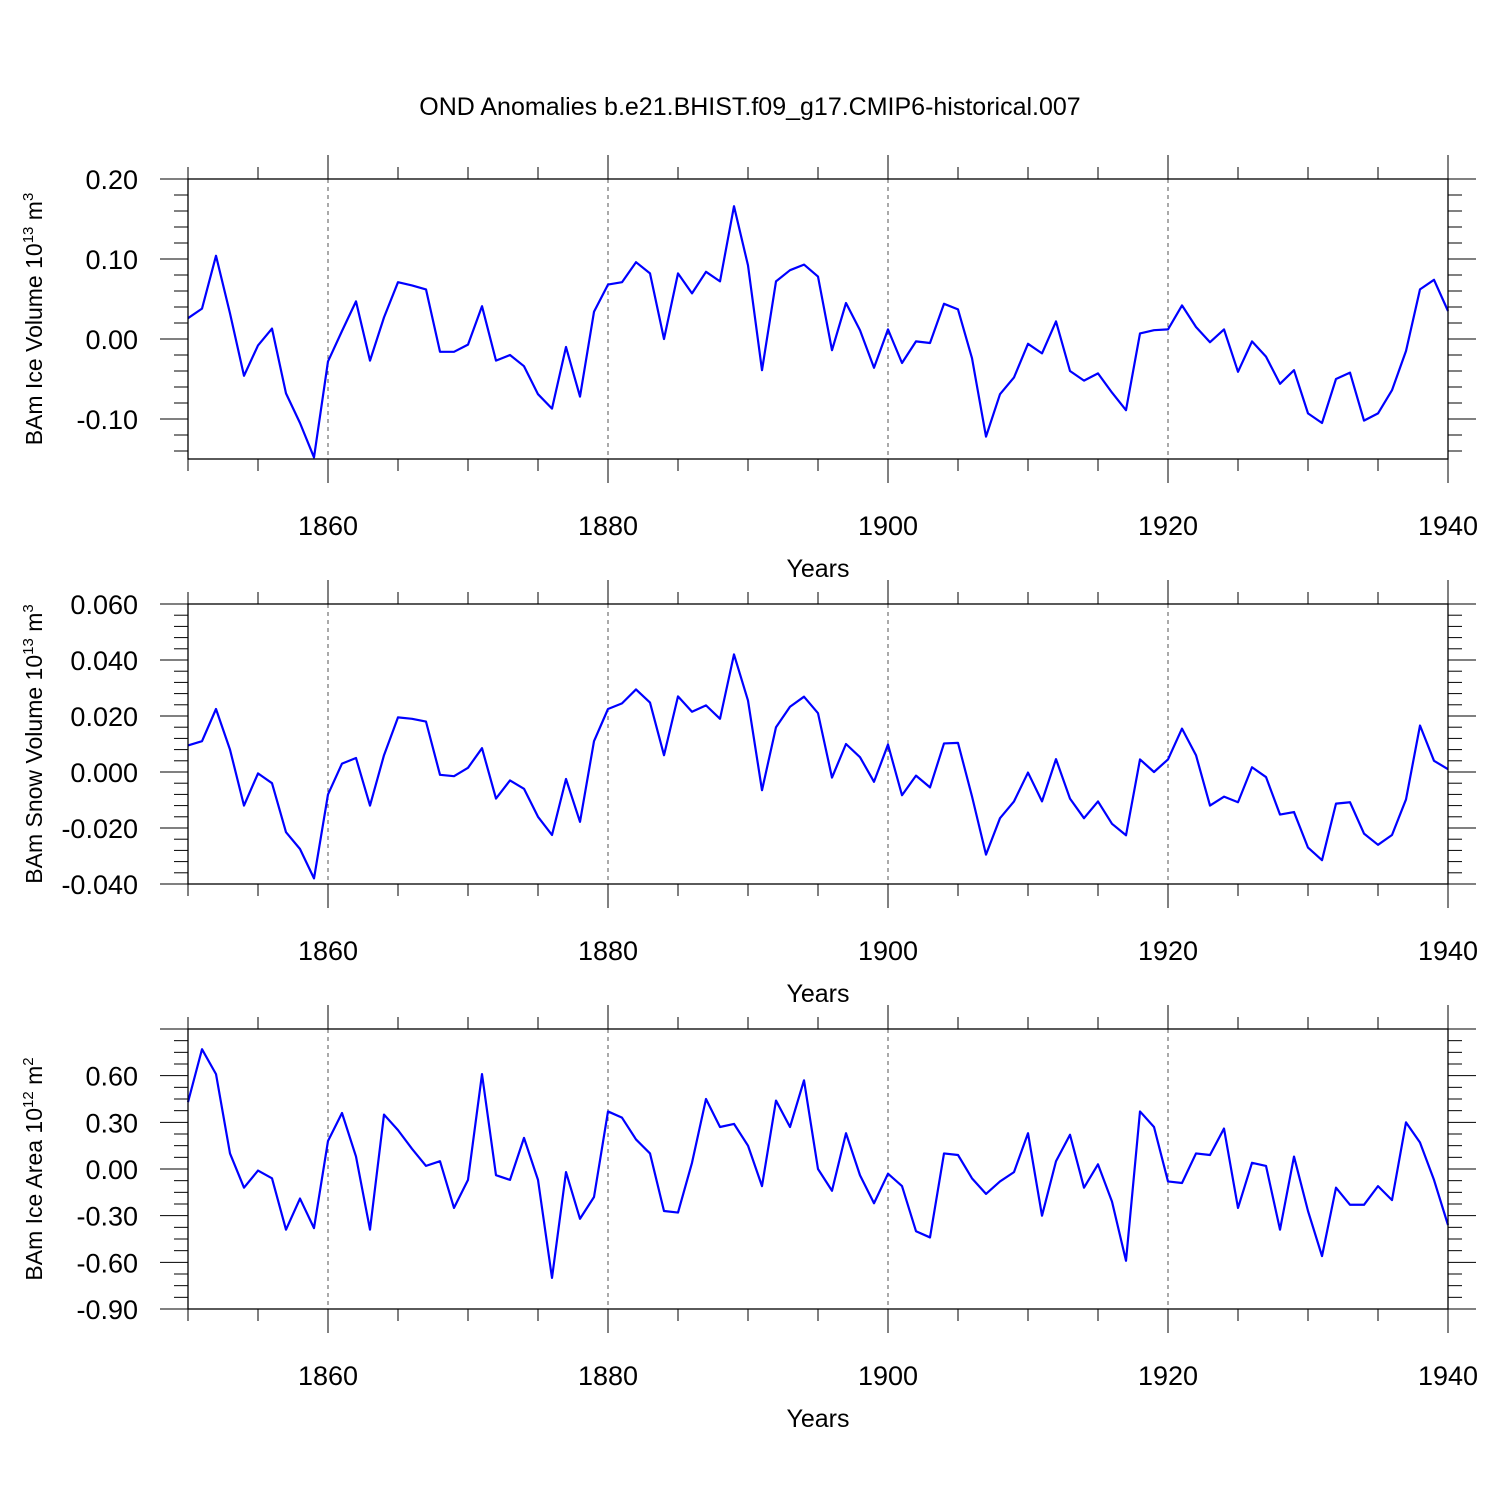 The image size is (1500, 1500). I want to click on y-axis-label-exp1: 12, so click(28, 1099).